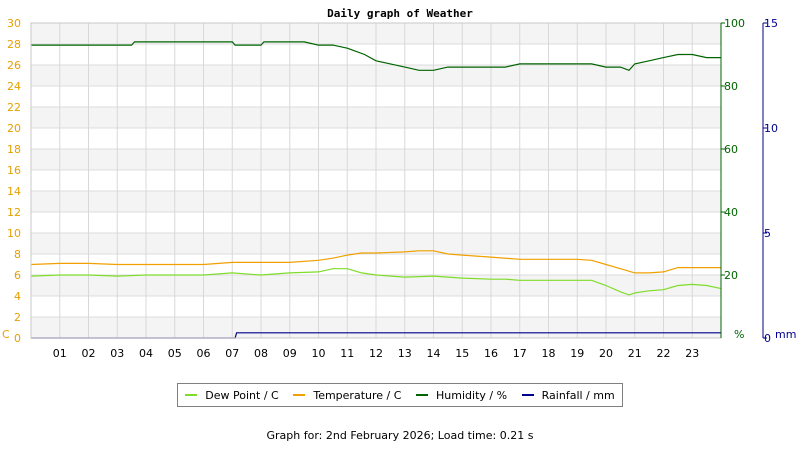 Image resolution: width=800 pixels, height=450 pixels. I want to click on humidity-axis-tick-label: 20, so click(731, 275).